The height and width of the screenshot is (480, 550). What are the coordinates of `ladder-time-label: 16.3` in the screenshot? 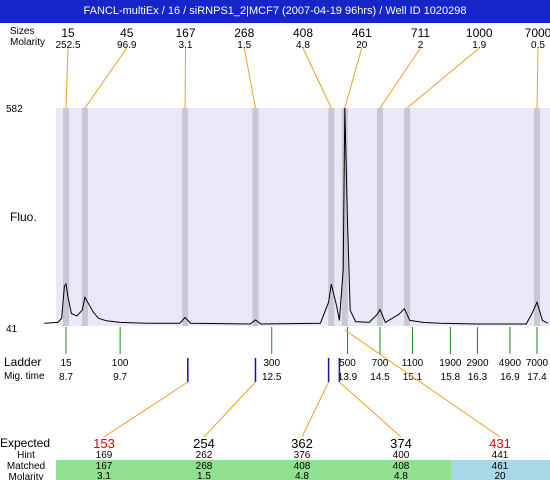 It's located at (478, 377).